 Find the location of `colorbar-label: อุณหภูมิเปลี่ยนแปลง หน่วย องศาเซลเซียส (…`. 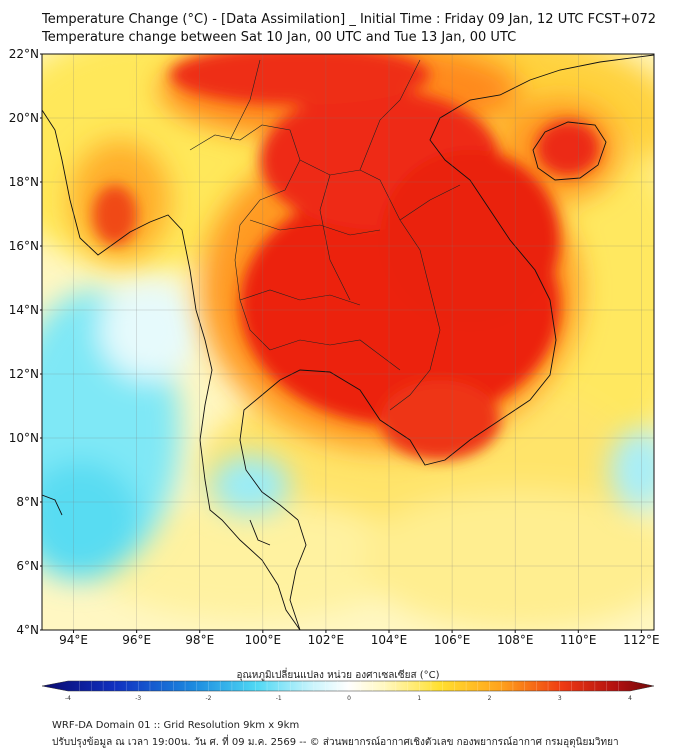

colorbar-label: อุณหภูมิเปลี่ยนแปลง หน่วย องศาเซลเซียส (… is located at coordinates (338, 675).